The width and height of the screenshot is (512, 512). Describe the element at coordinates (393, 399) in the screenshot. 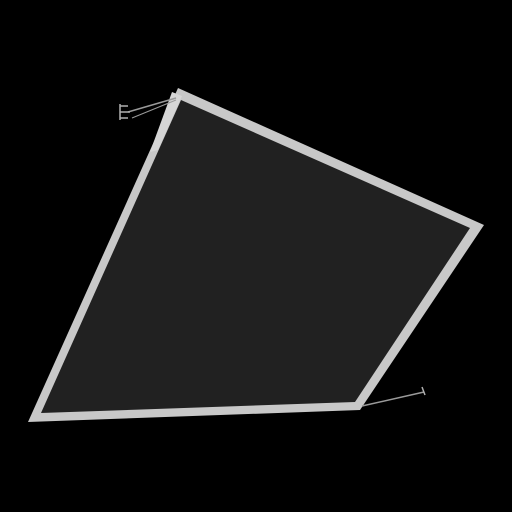

I see `wire-bottom-right` at that location.